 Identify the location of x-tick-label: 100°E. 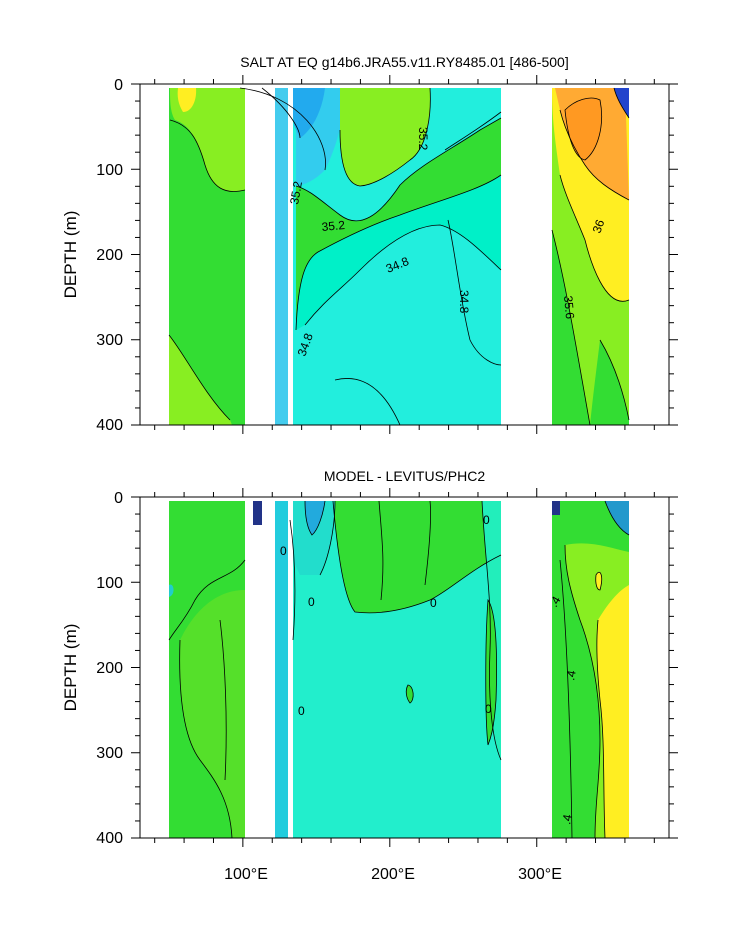
(246, 874).